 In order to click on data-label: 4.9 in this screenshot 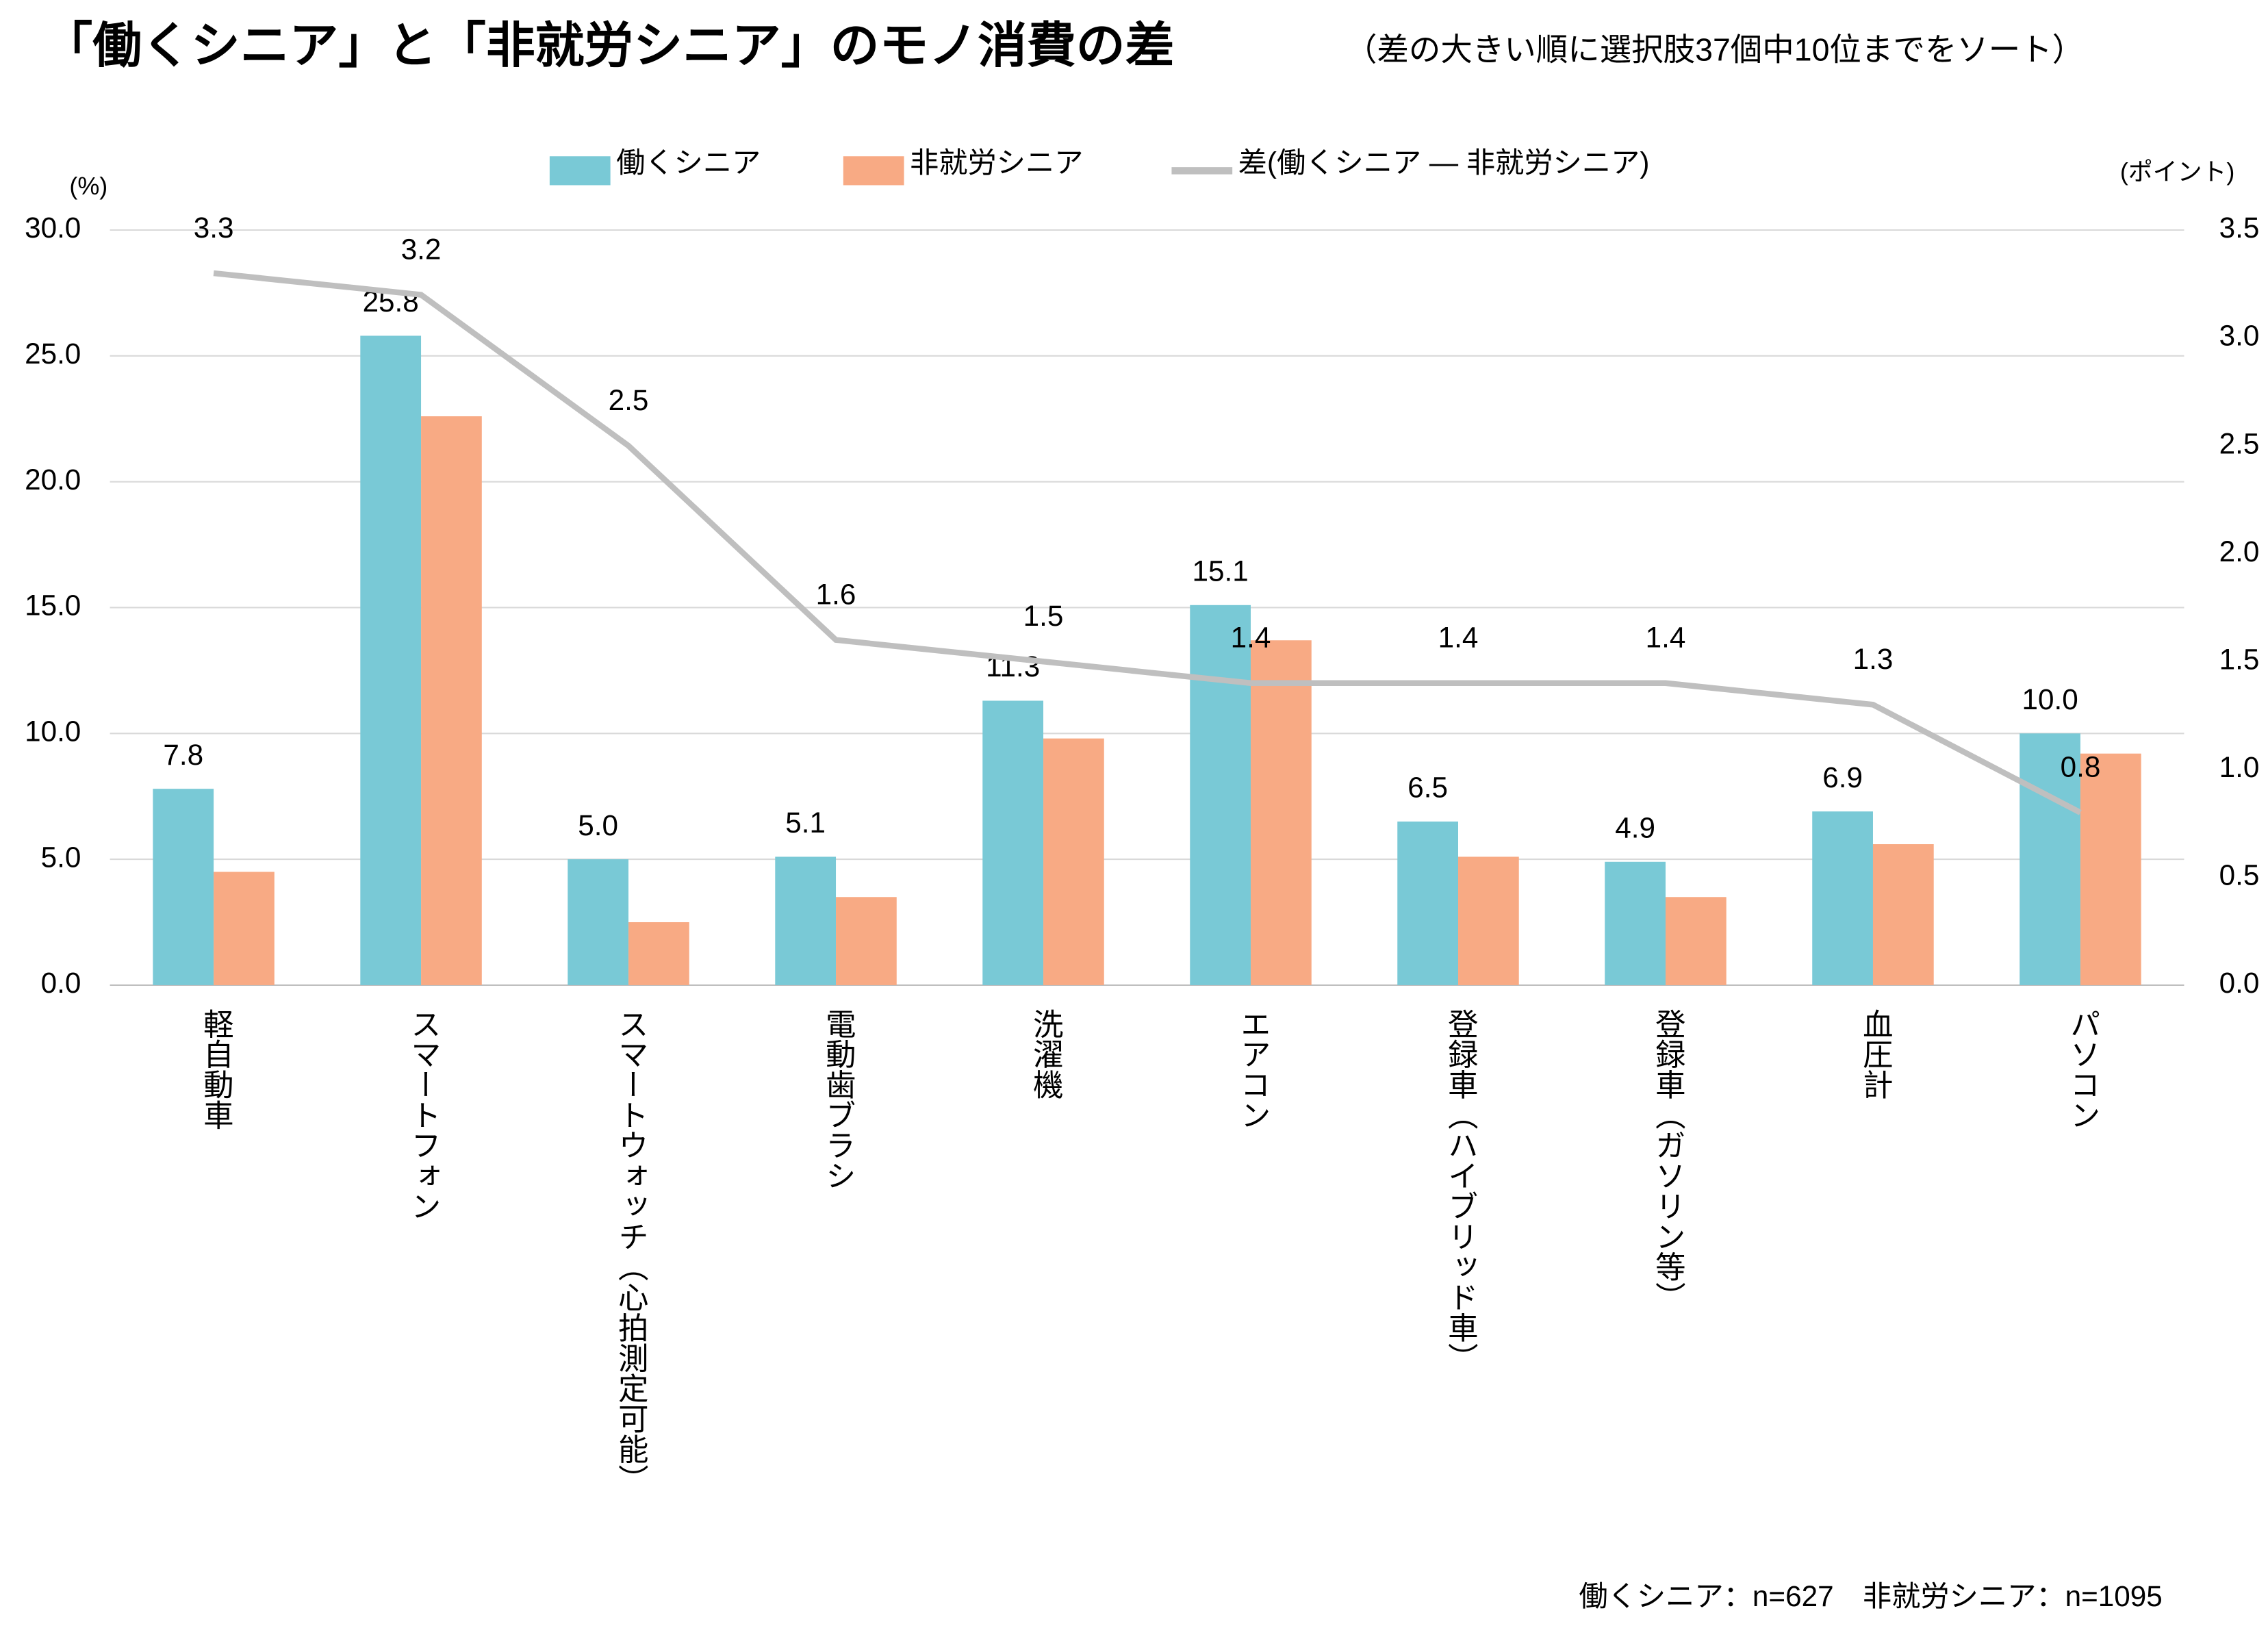, I will do `click(1635, 827)`.